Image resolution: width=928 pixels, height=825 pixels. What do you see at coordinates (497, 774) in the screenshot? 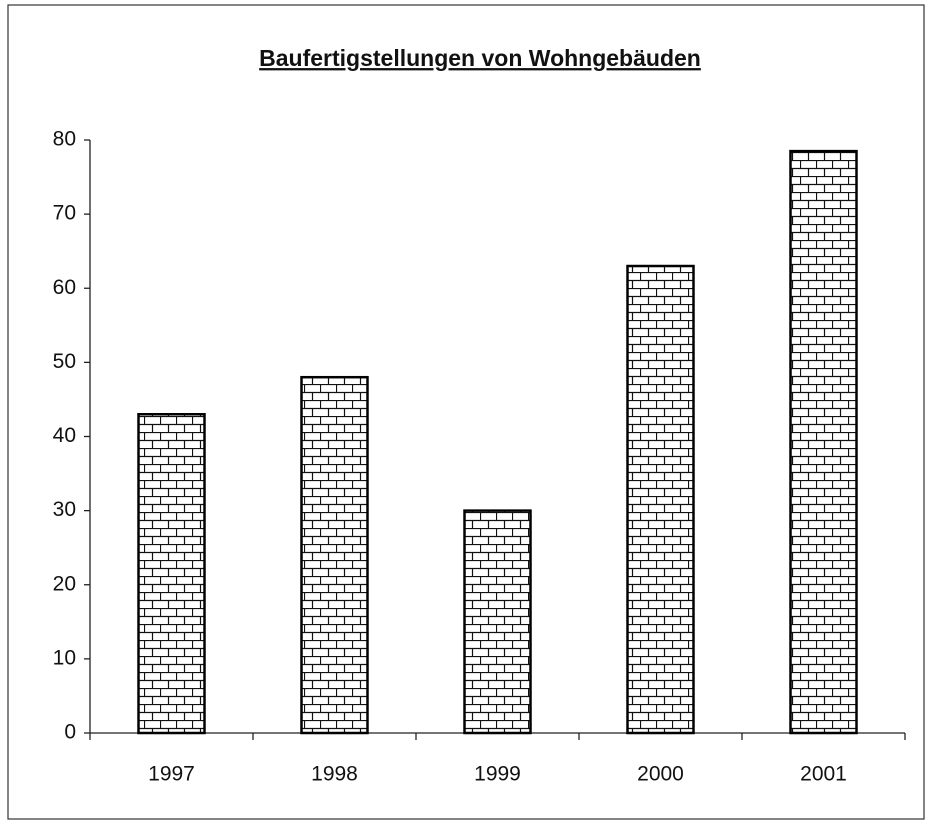
I see `x-tick-label: 1999` at bounding box center [497, 774].